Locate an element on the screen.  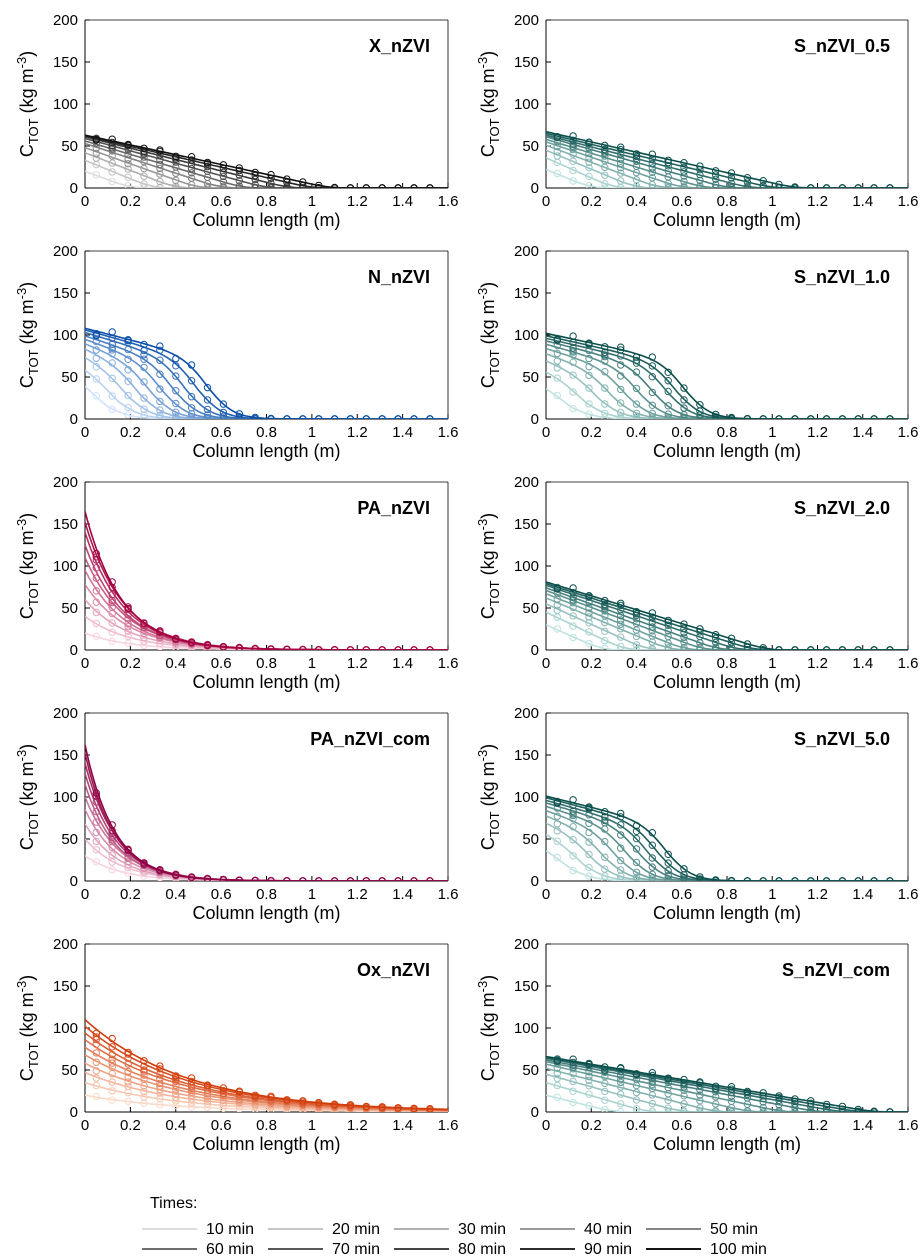
x-tick-label: 0.6 is located at coordinates (221, 201).